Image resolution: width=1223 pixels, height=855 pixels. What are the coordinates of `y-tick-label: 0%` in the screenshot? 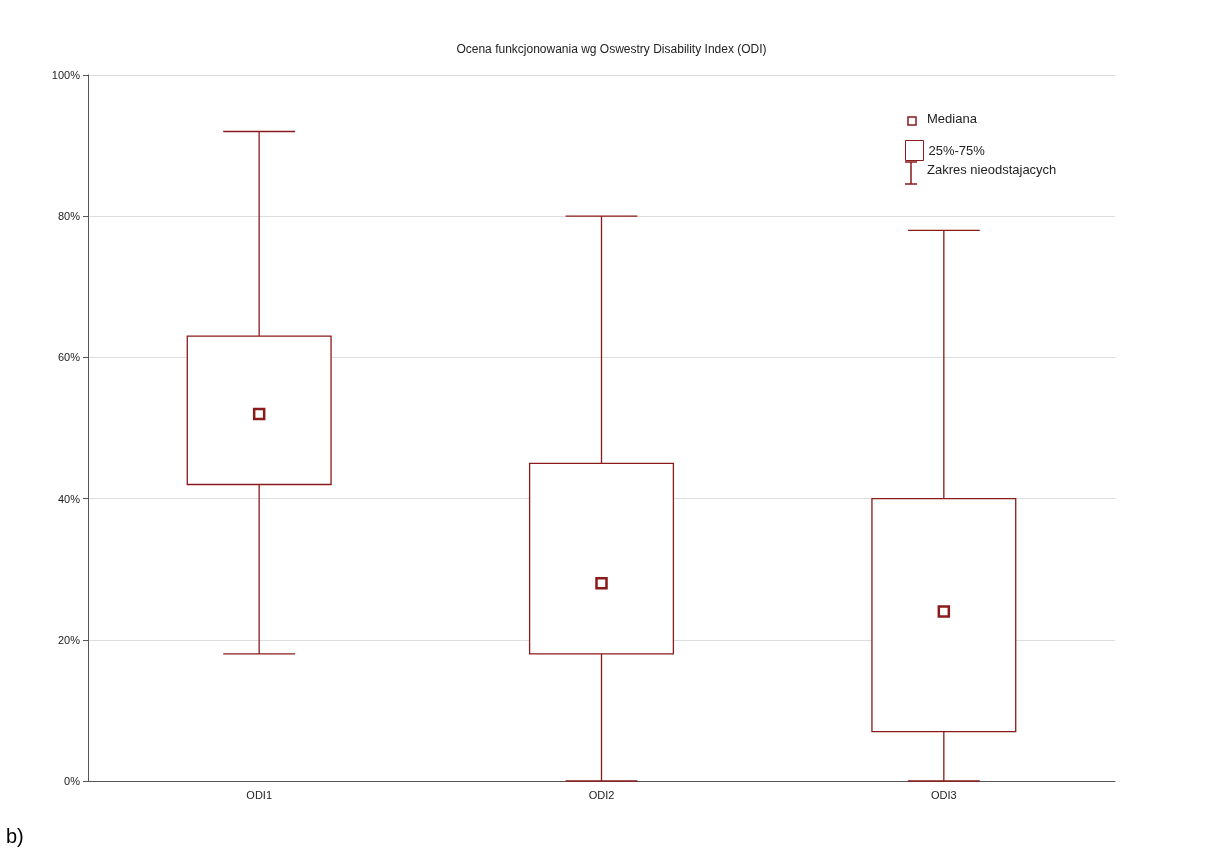 It's located at (72, 781).